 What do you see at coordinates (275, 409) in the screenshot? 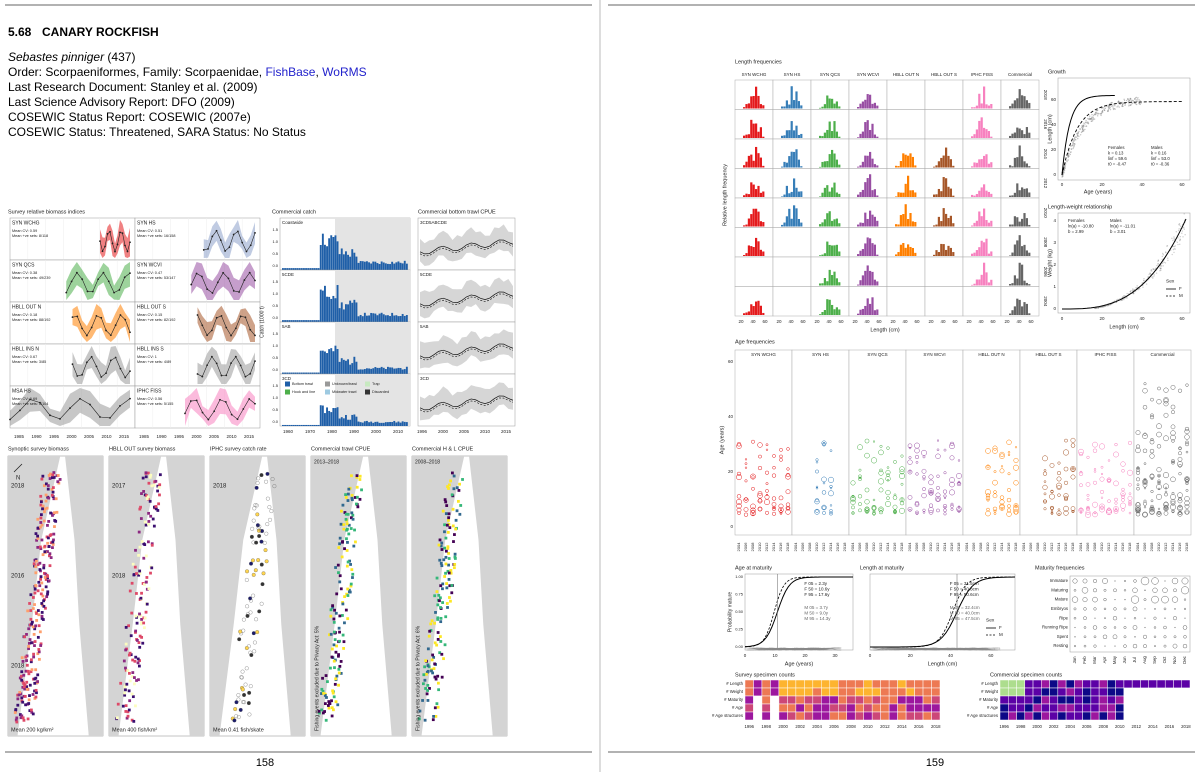
I see `label: 0.5` at bounding box center [275, 409].